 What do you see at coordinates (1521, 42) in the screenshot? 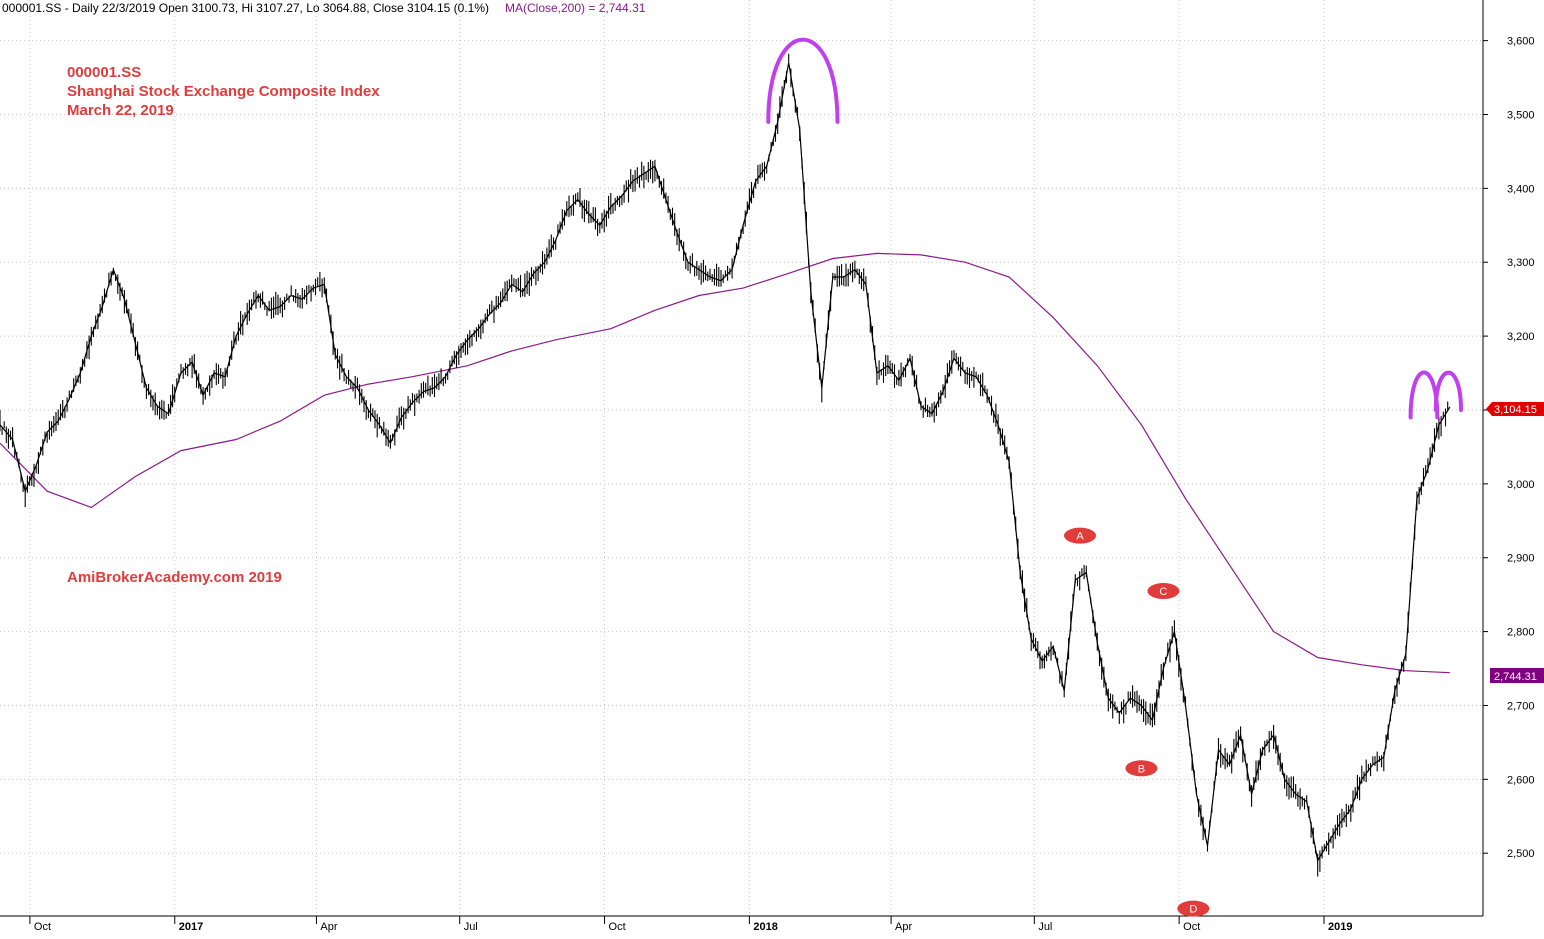
I see `y-tick-label: 3,600` at bounding box center [1521, 42].